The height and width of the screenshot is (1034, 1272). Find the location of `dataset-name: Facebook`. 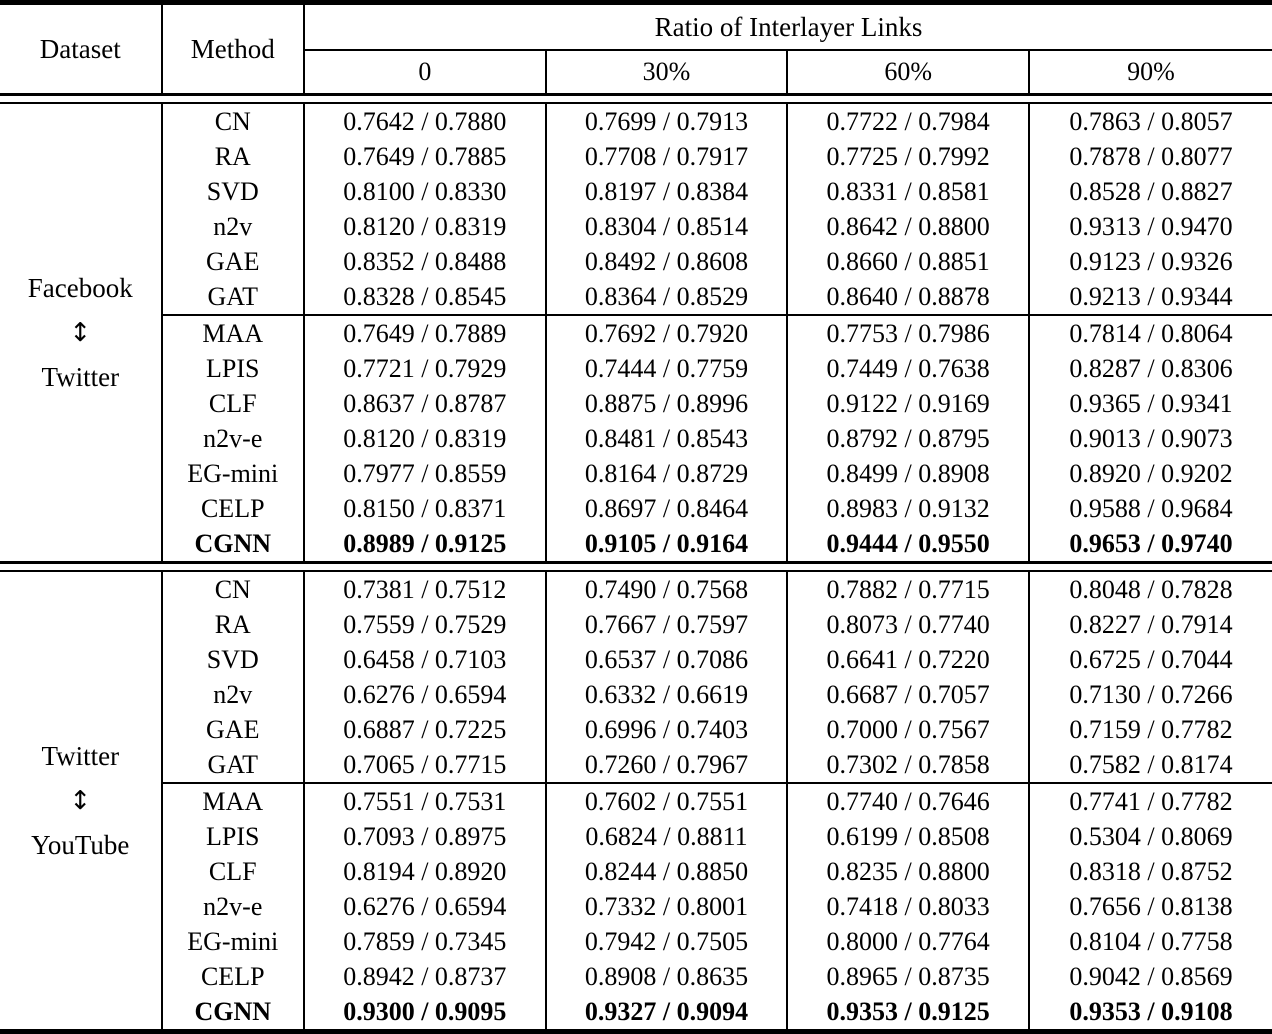

dataset-name: Facebook is located at coordinates (80, 287).